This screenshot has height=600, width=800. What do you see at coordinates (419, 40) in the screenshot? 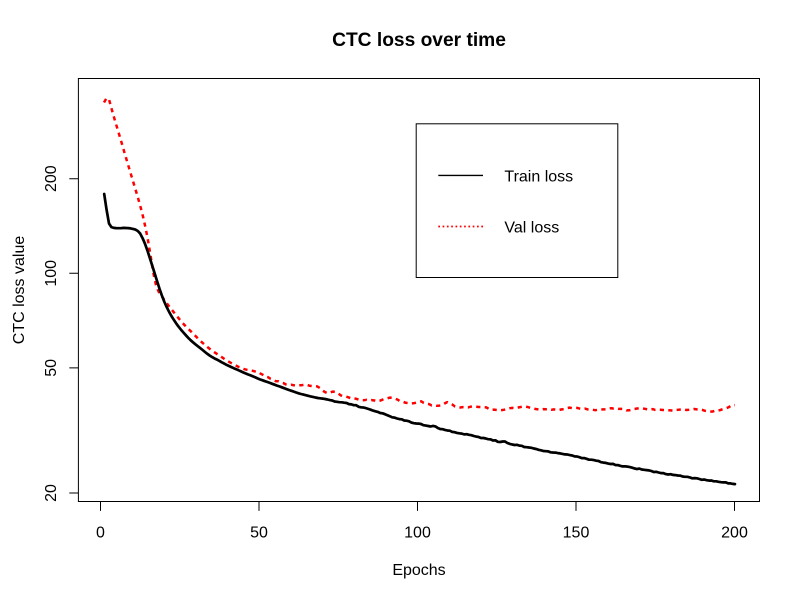
I see `svg-text: CTC loss over time` at bounding box center [419, 40].